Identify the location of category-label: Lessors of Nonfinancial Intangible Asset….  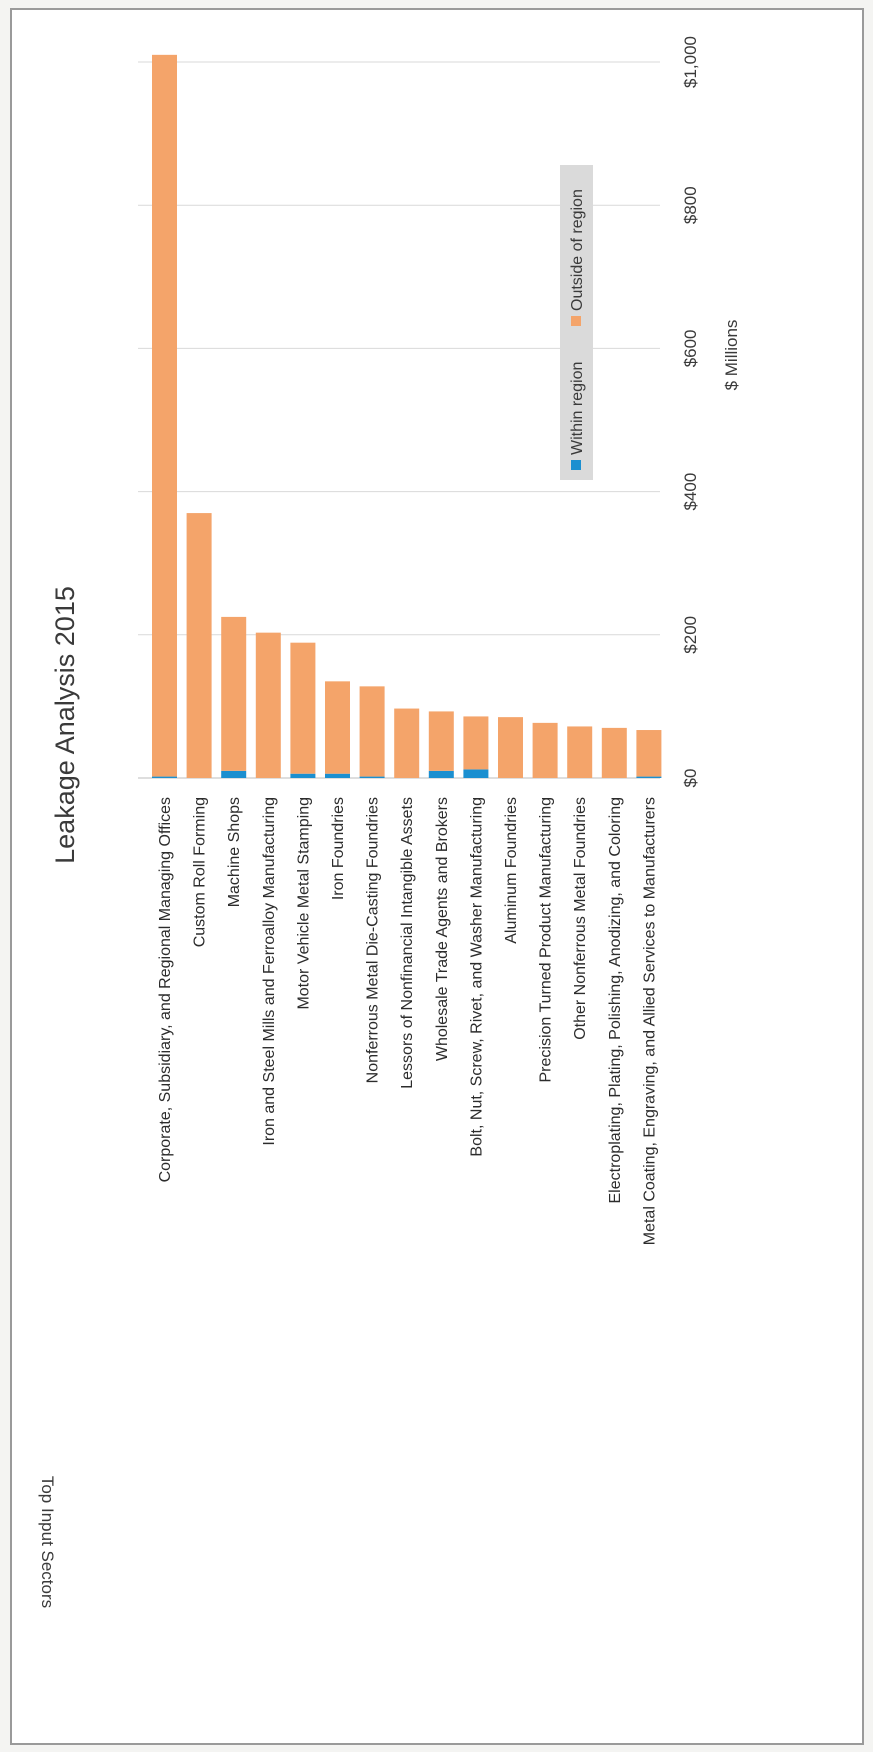
(407, 943).